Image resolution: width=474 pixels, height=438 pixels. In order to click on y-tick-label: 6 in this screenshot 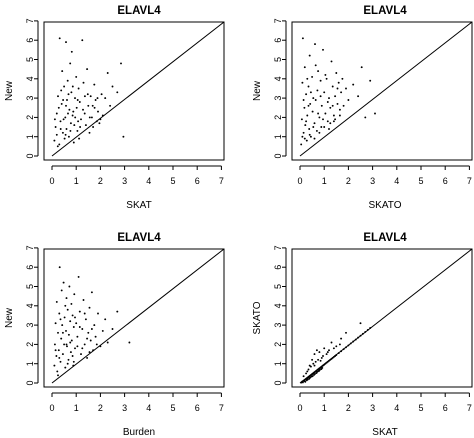, I will do `click(278, 267)`.